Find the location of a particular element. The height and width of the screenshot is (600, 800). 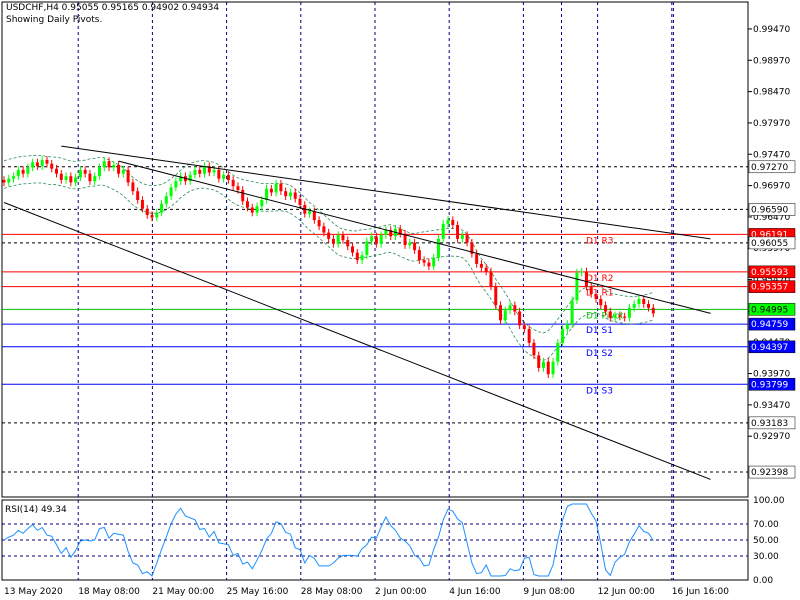

time-axis-label: 13 May 2020 is located at coordinates (33, 592).